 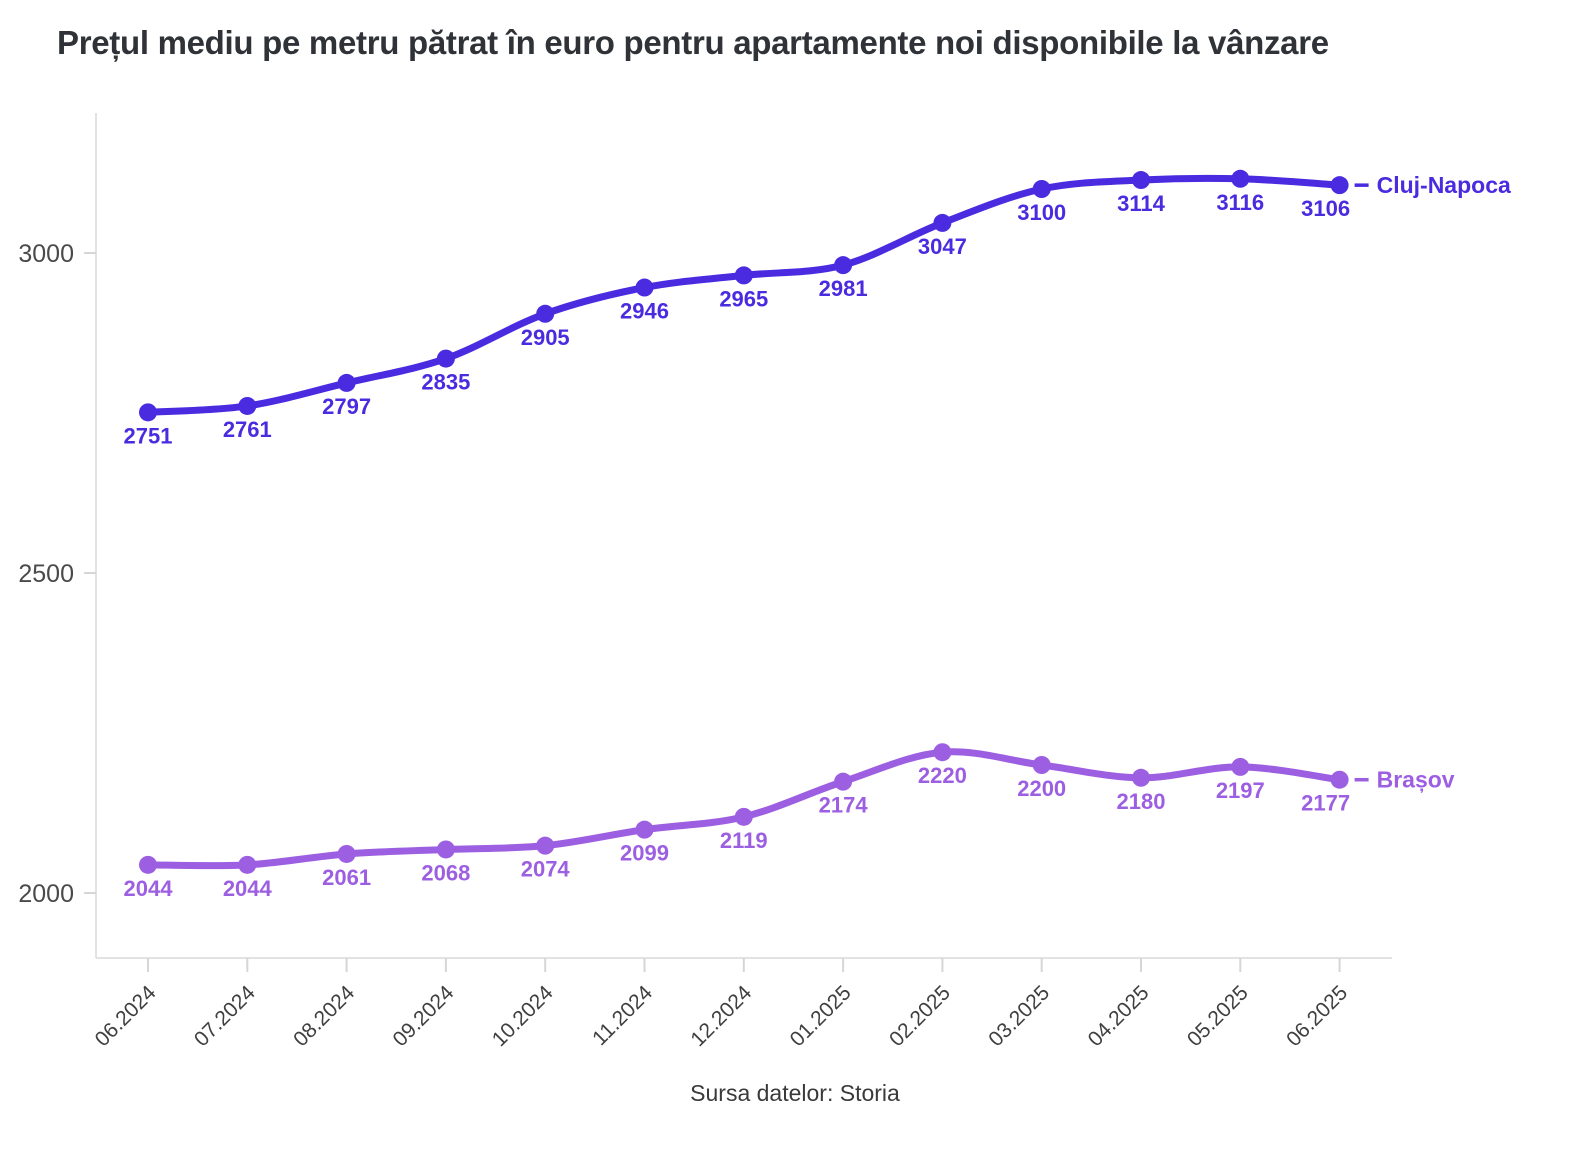 What do you see at coordinates (126, 1016) in the screenshot?
I see `x-axis-tick-label: 06.2024` at bounding box center [126, 1016].